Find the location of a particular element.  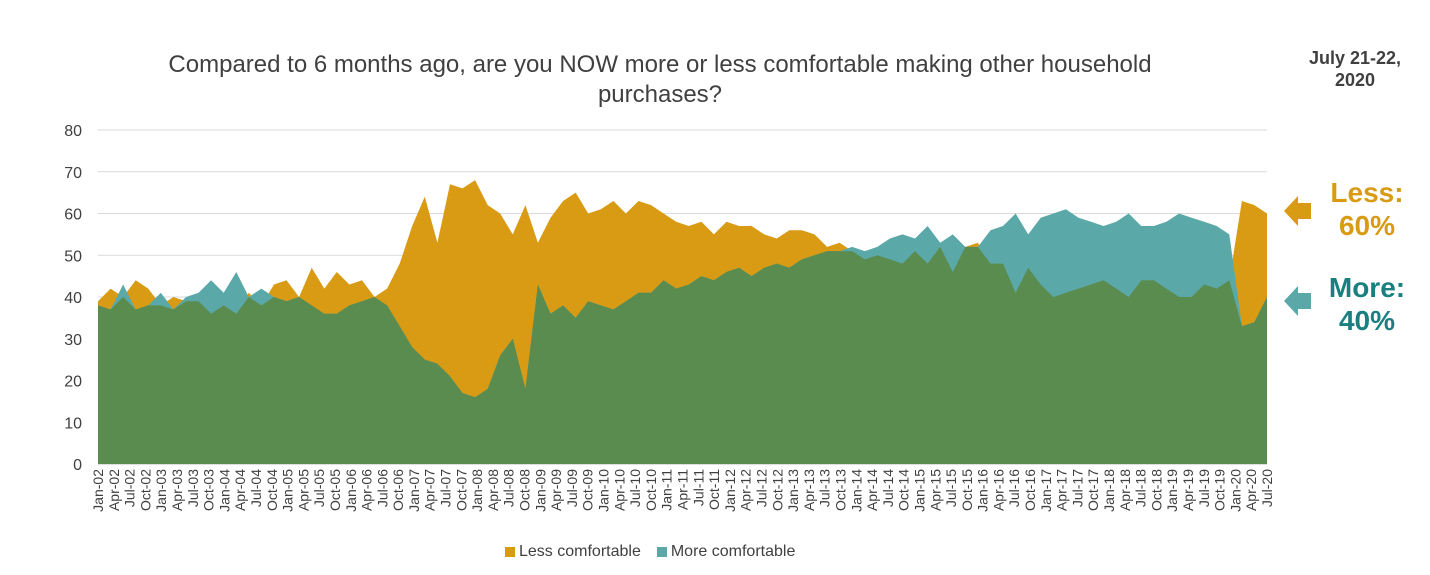

x-tick-label: Jul-09 is located at coordinates (572, 488).